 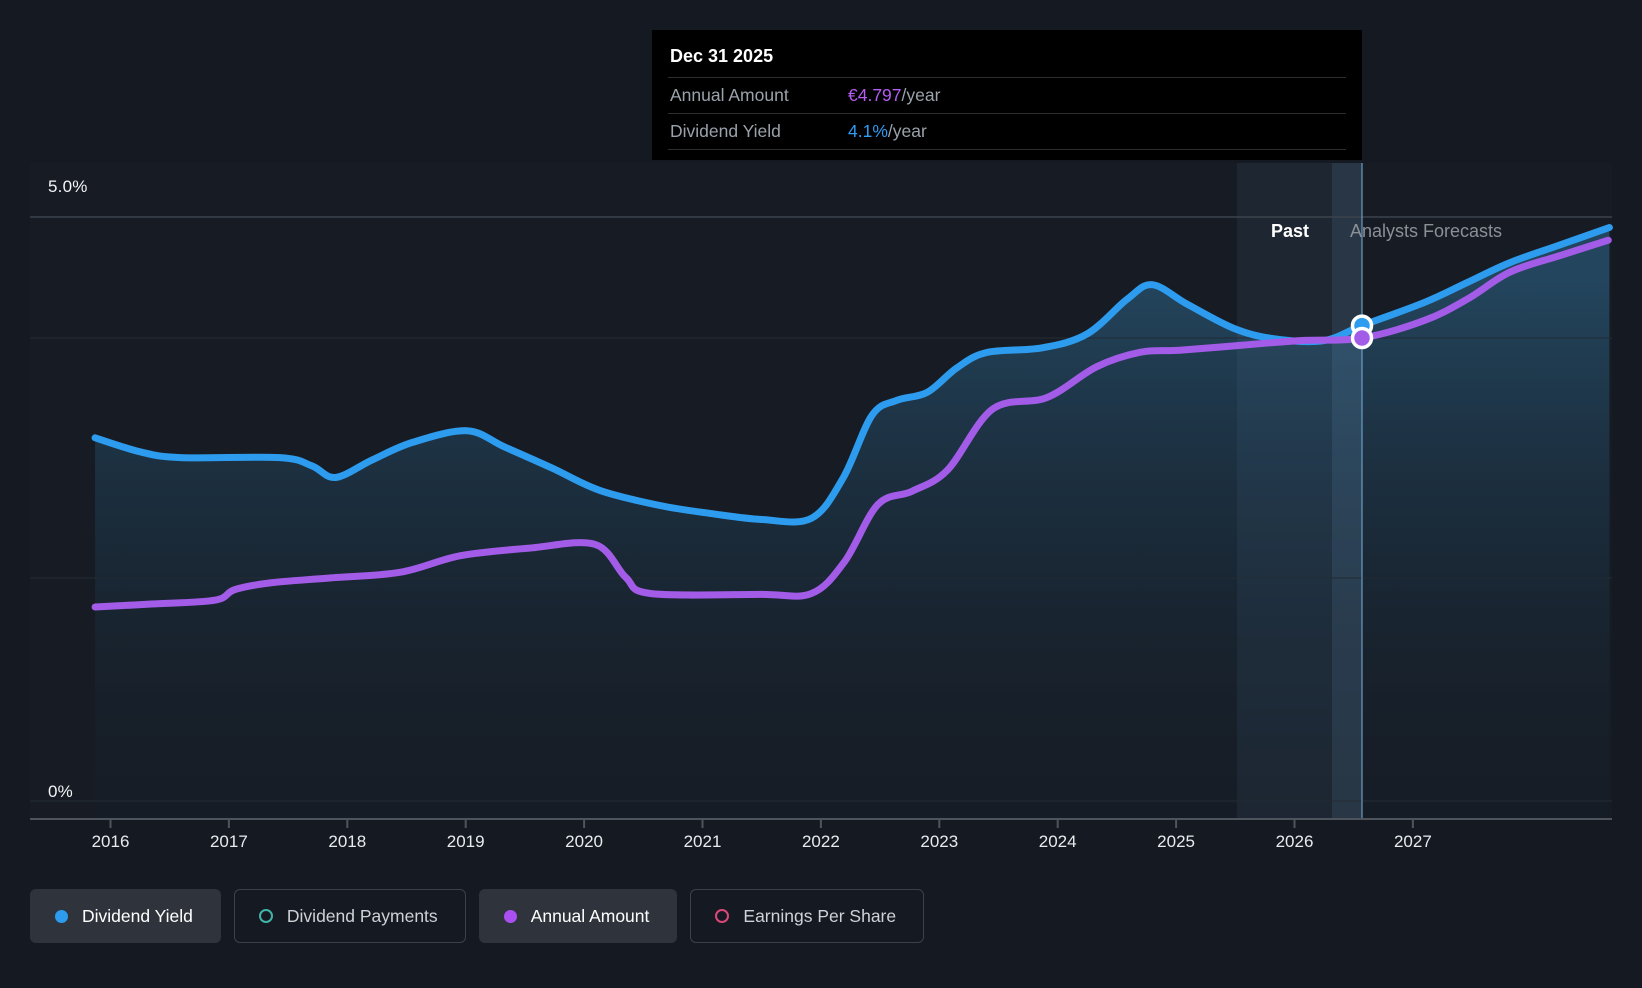 I want to click on legend-label: Annual Amount, so click(x=590, y=915).